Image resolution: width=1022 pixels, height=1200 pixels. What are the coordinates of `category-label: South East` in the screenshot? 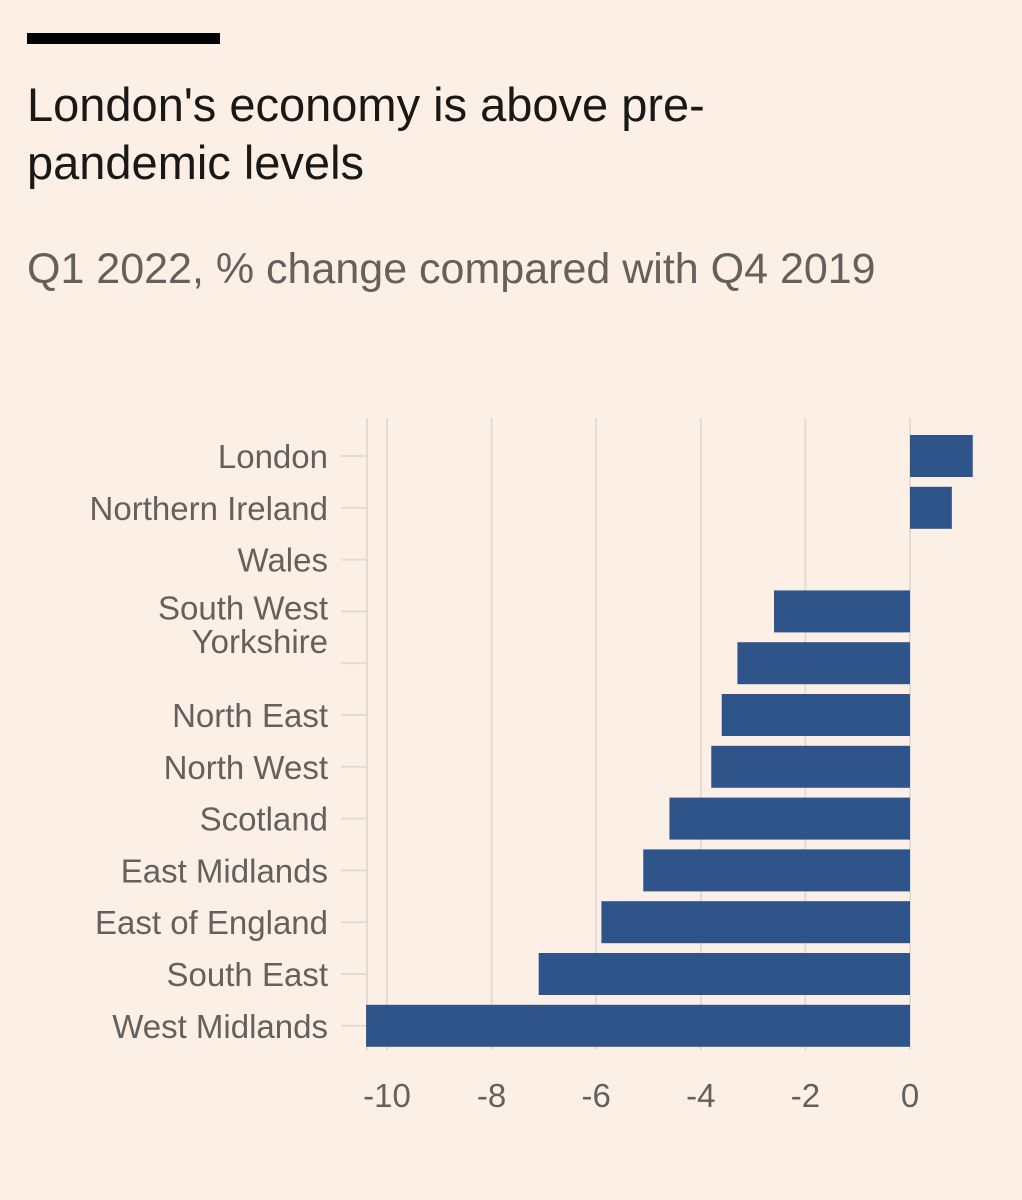 It's located at (247, 974).